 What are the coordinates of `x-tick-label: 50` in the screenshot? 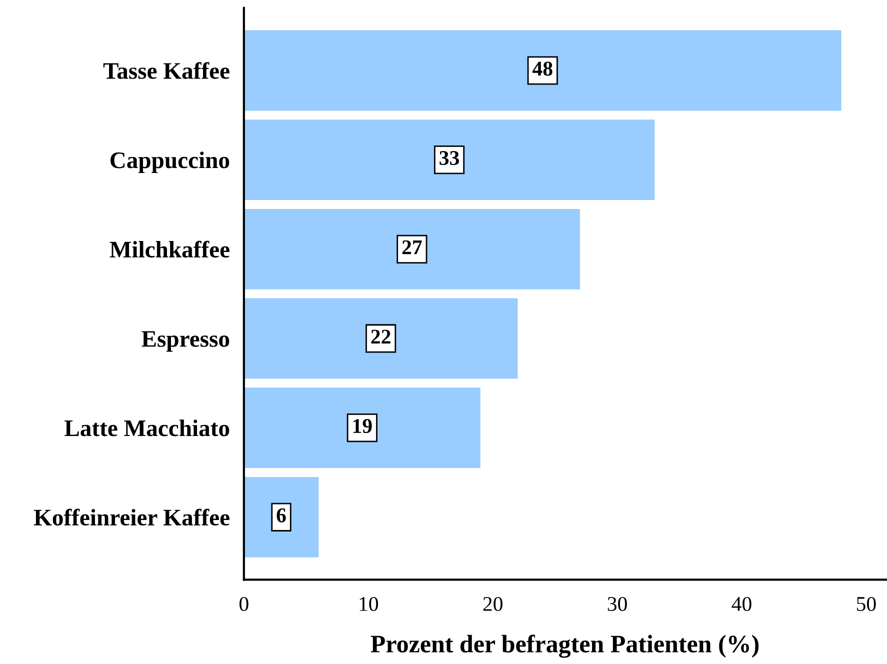 It's located at (866, 603).